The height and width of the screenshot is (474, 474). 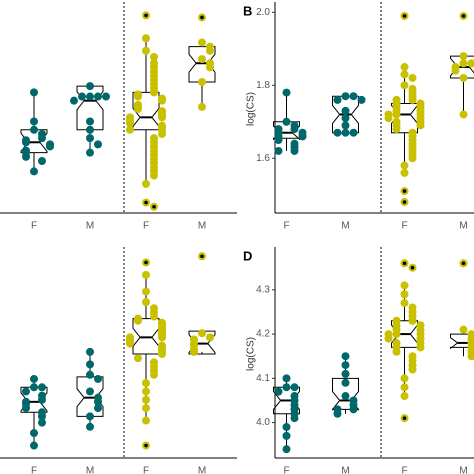 I want to click on panel-letter: D, so click(x=247, y=255).